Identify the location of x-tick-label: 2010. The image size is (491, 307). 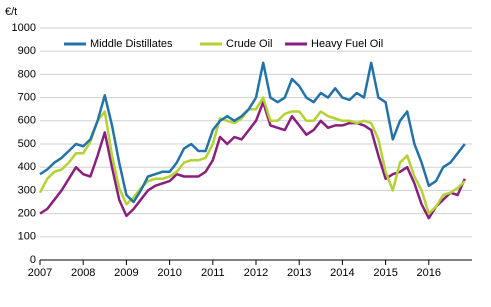
(169, 273).